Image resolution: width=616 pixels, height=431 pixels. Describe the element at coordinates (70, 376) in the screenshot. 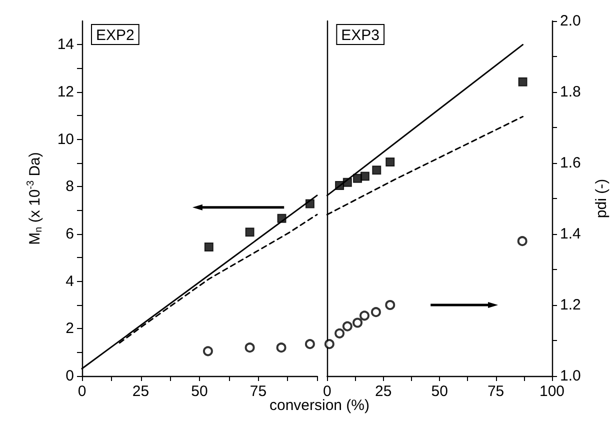

I see `y-tick-label: 0` at that location.